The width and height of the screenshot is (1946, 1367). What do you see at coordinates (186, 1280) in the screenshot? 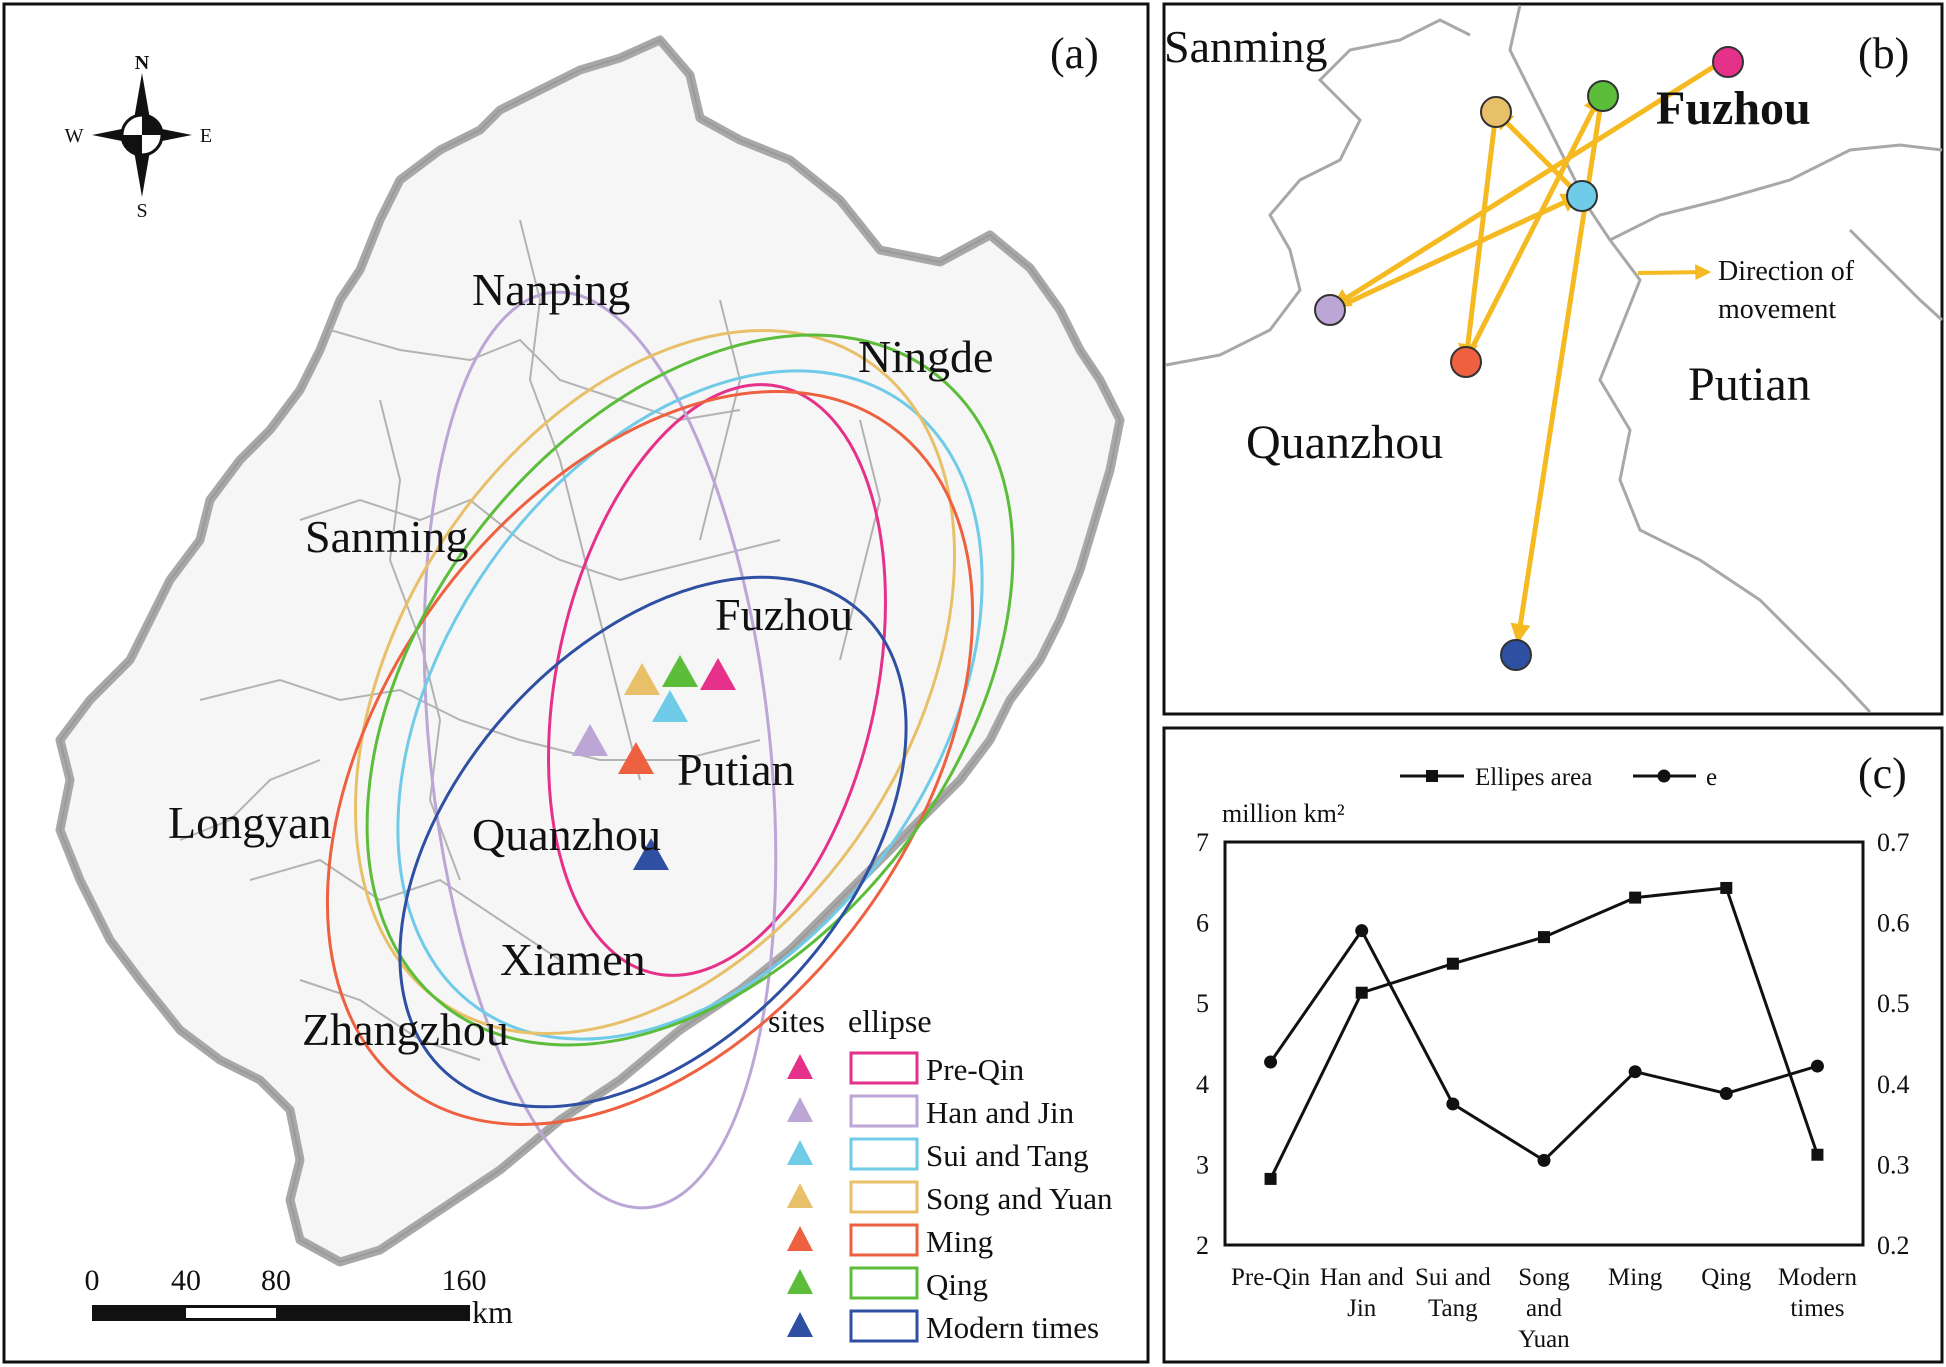
I see `scale-tick-40: 40` at bounding box center [186, 1280].